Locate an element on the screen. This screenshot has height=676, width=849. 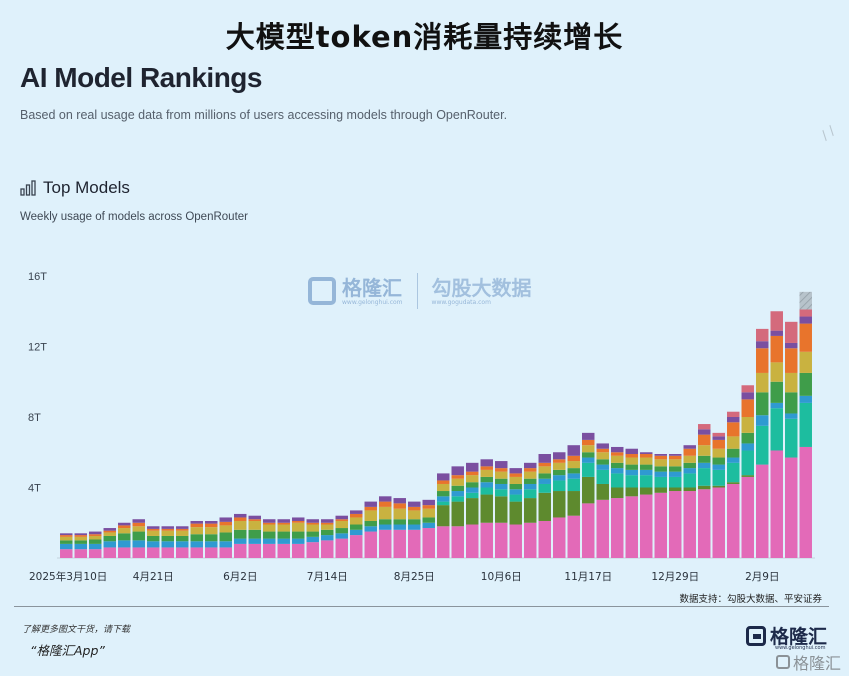
brand-logo: 格隆汇 is located at coordinates (786, 635).